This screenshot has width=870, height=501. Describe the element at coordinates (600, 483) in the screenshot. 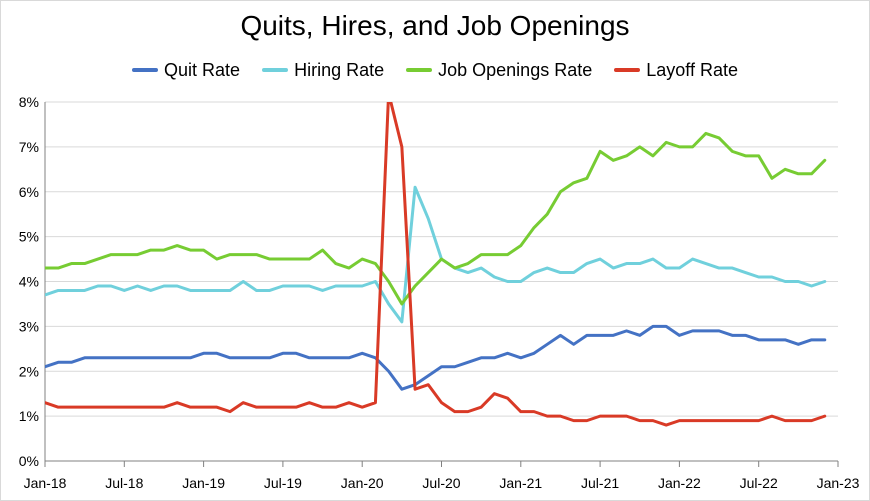

I see `x-tick-label: Jul-21` at that location.